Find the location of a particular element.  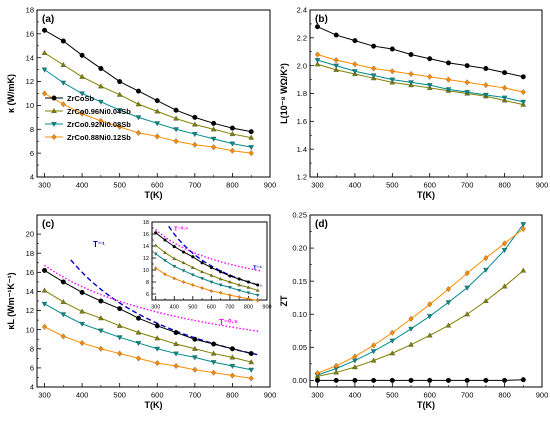

fit-label-t-05: T⁻⁰·⁵ is located at coordinates (228, 322).